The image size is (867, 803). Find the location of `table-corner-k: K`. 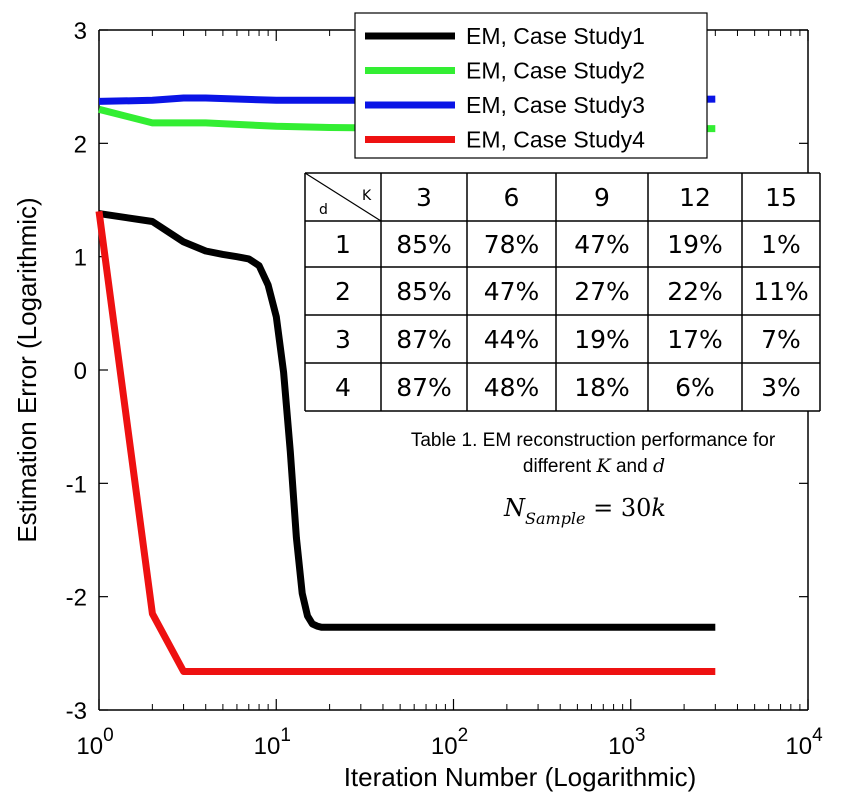

table-corner-k: K is located at coordinates (367, 196).